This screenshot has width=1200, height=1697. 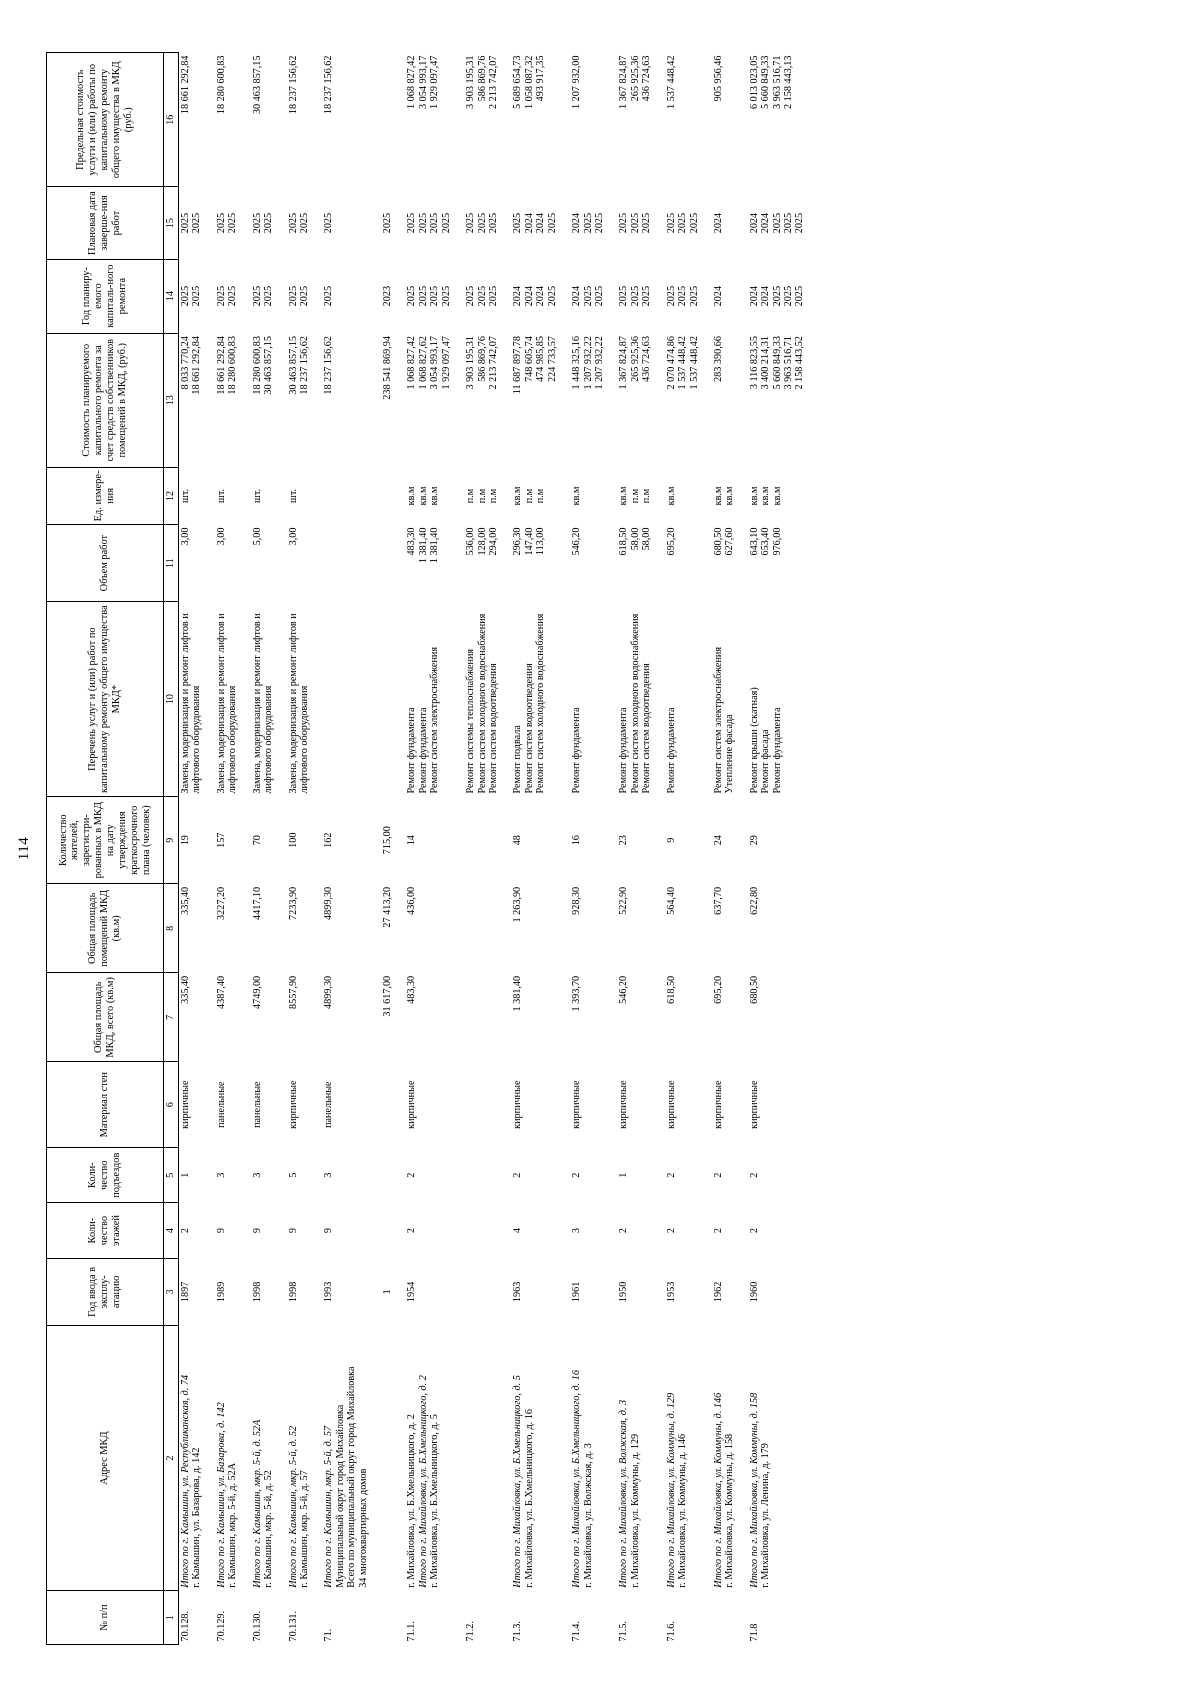 I want to click on cell-row-number: 70.129., so click(x=221, y=1626).